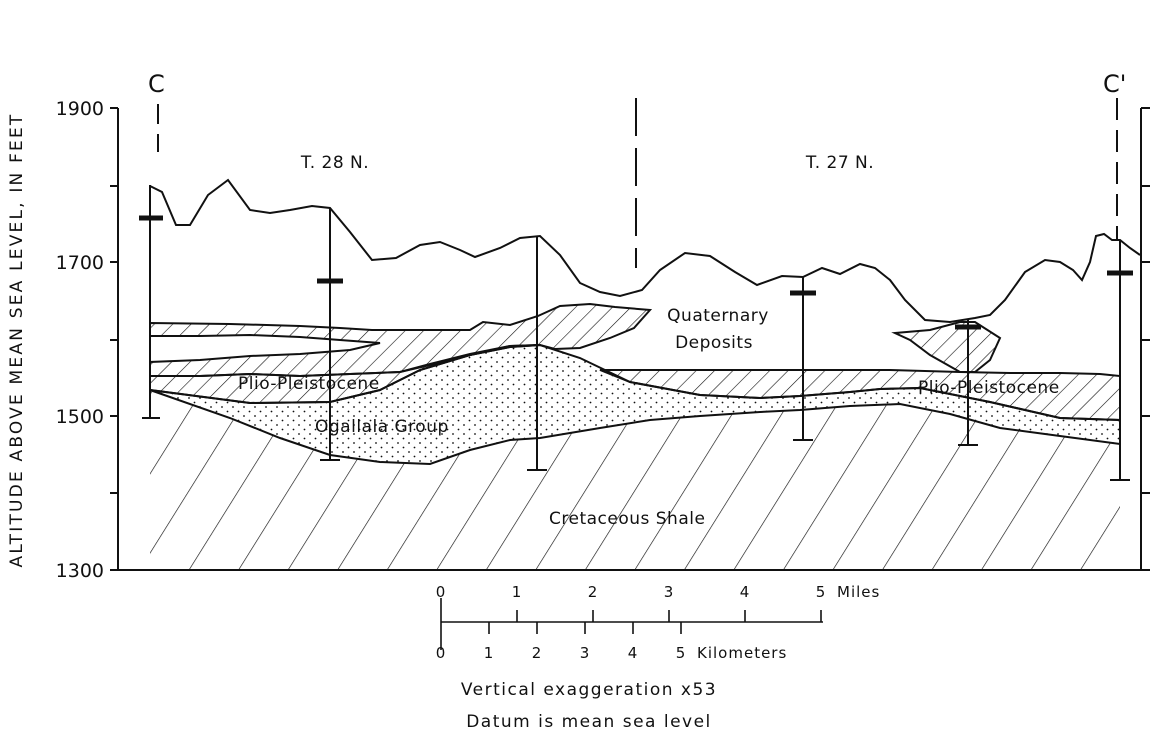 This screenshot has width=1158, height=737. Describe the element at coordinates (156, 84) in the screenshot. I see `section-start-label: C` at that location.